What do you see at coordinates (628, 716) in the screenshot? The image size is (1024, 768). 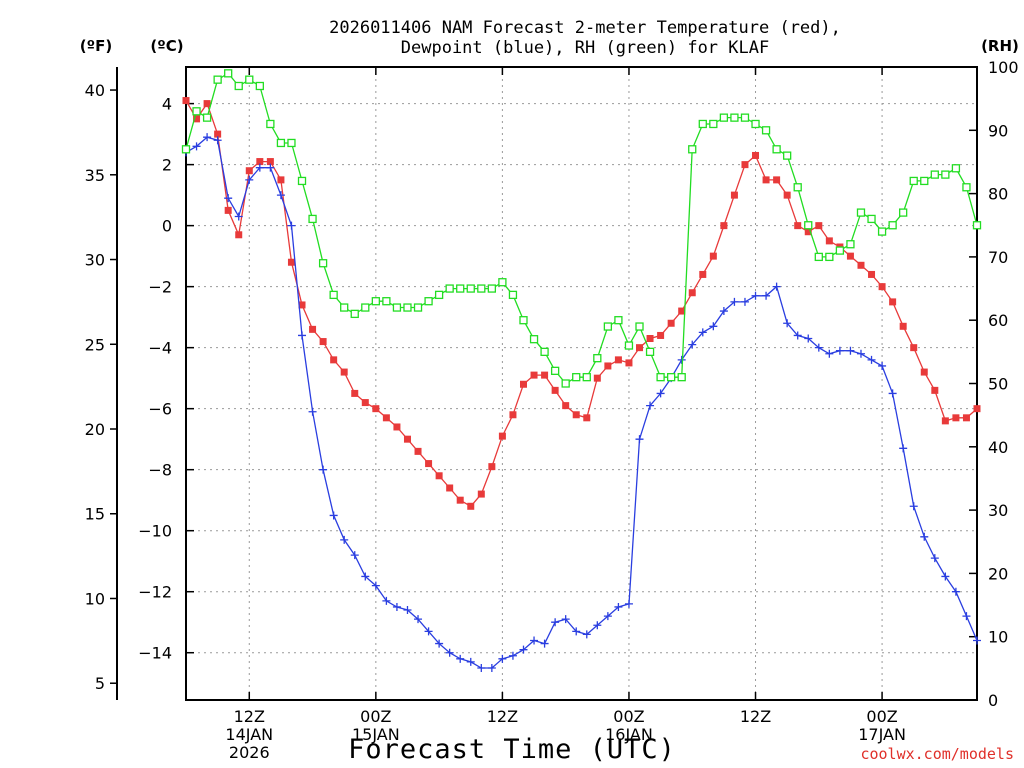 I see `x-tick-label: 00Z` at bounding box center [628, 716].